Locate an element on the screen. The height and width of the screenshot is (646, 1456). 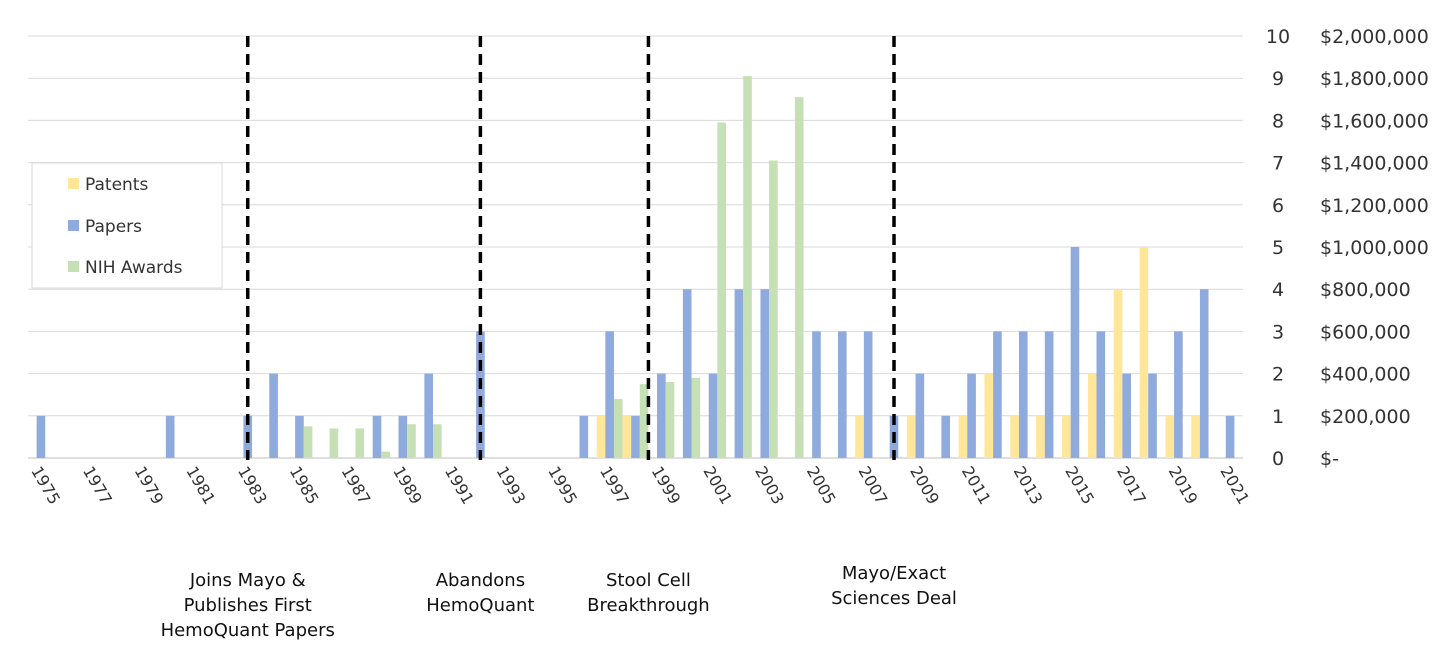
x-tick-label: 1991 is located at coordinates (459, 485).